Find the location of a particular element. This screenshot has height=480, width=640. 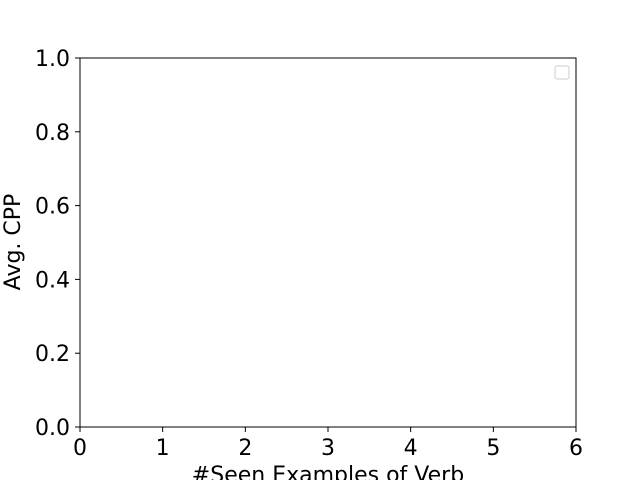

y-tick-label: 0.0 is located at coordinates (52, 428).